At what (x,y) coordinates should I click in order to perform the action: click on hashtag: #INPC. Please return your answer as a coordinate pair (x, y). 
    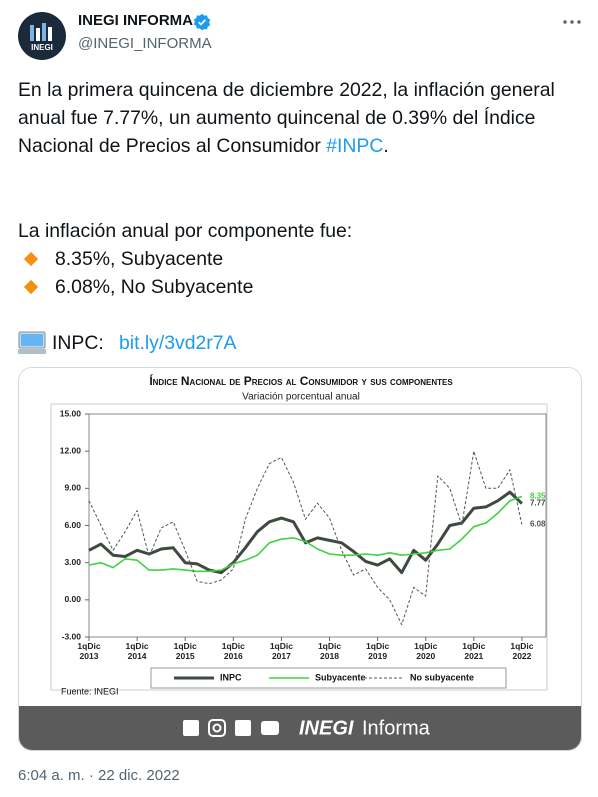
    Looking at the image, I should click on (355, 146).